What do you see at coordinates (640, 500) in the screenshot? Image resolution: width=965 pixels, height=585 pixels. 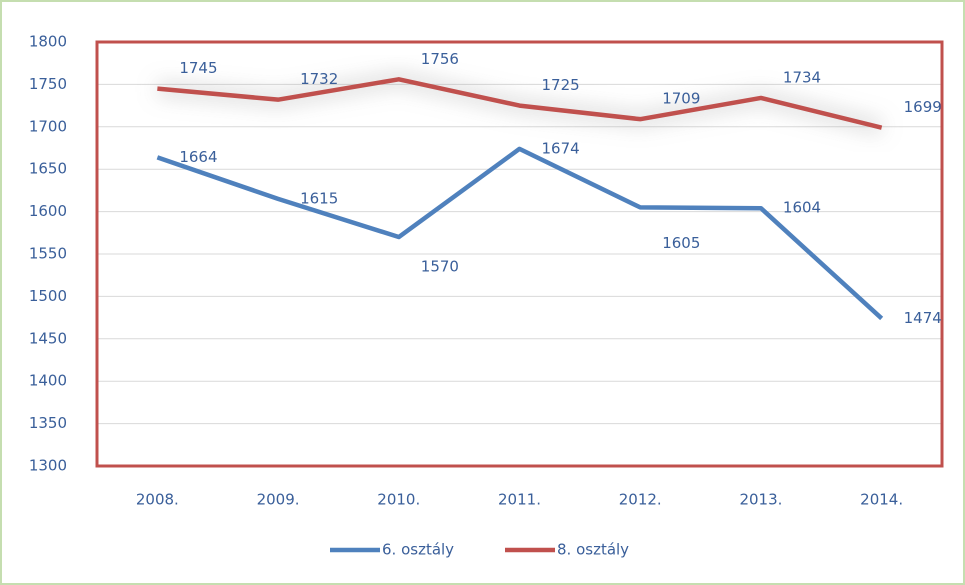 I see `x-tick-label: 2012.` at bounding box center [640, 500].